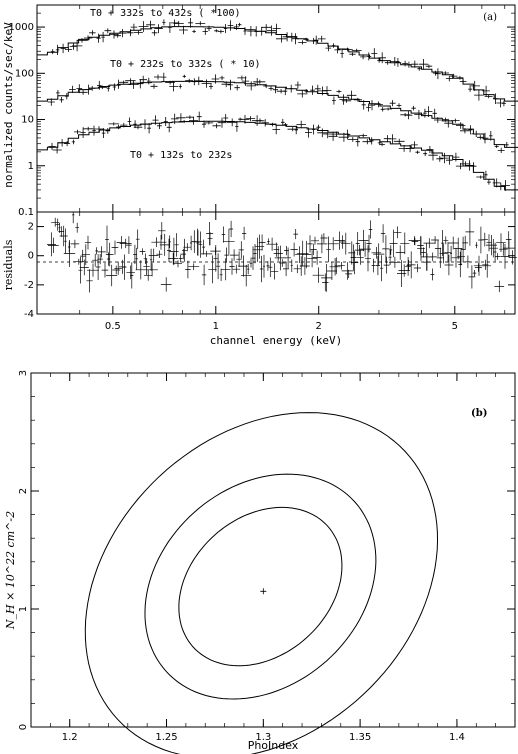 The image size is (518, 754). Describe the element at coordinates (276, 340) in the screenshot. I see `panel-a-x-axis-title: channel energy (keV)` at that location.